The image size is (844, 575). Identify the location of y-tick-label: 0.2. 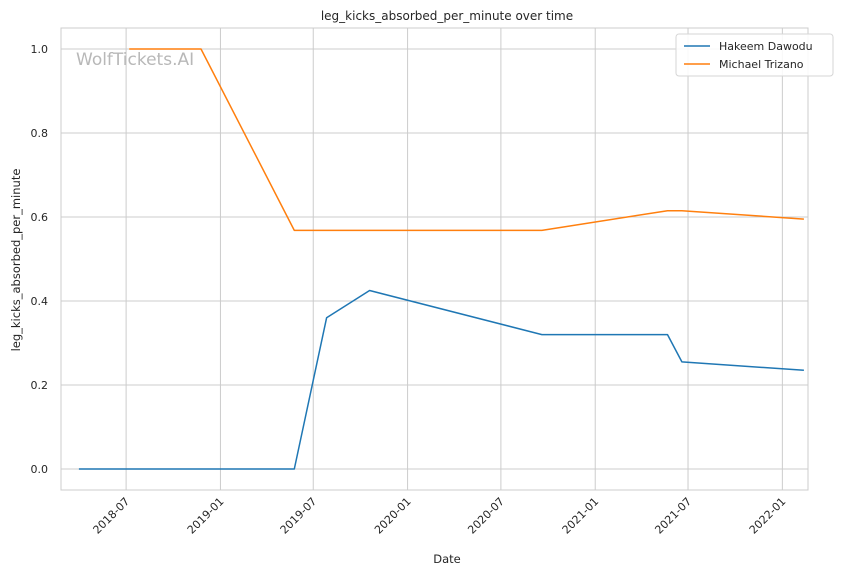
(40, 385).